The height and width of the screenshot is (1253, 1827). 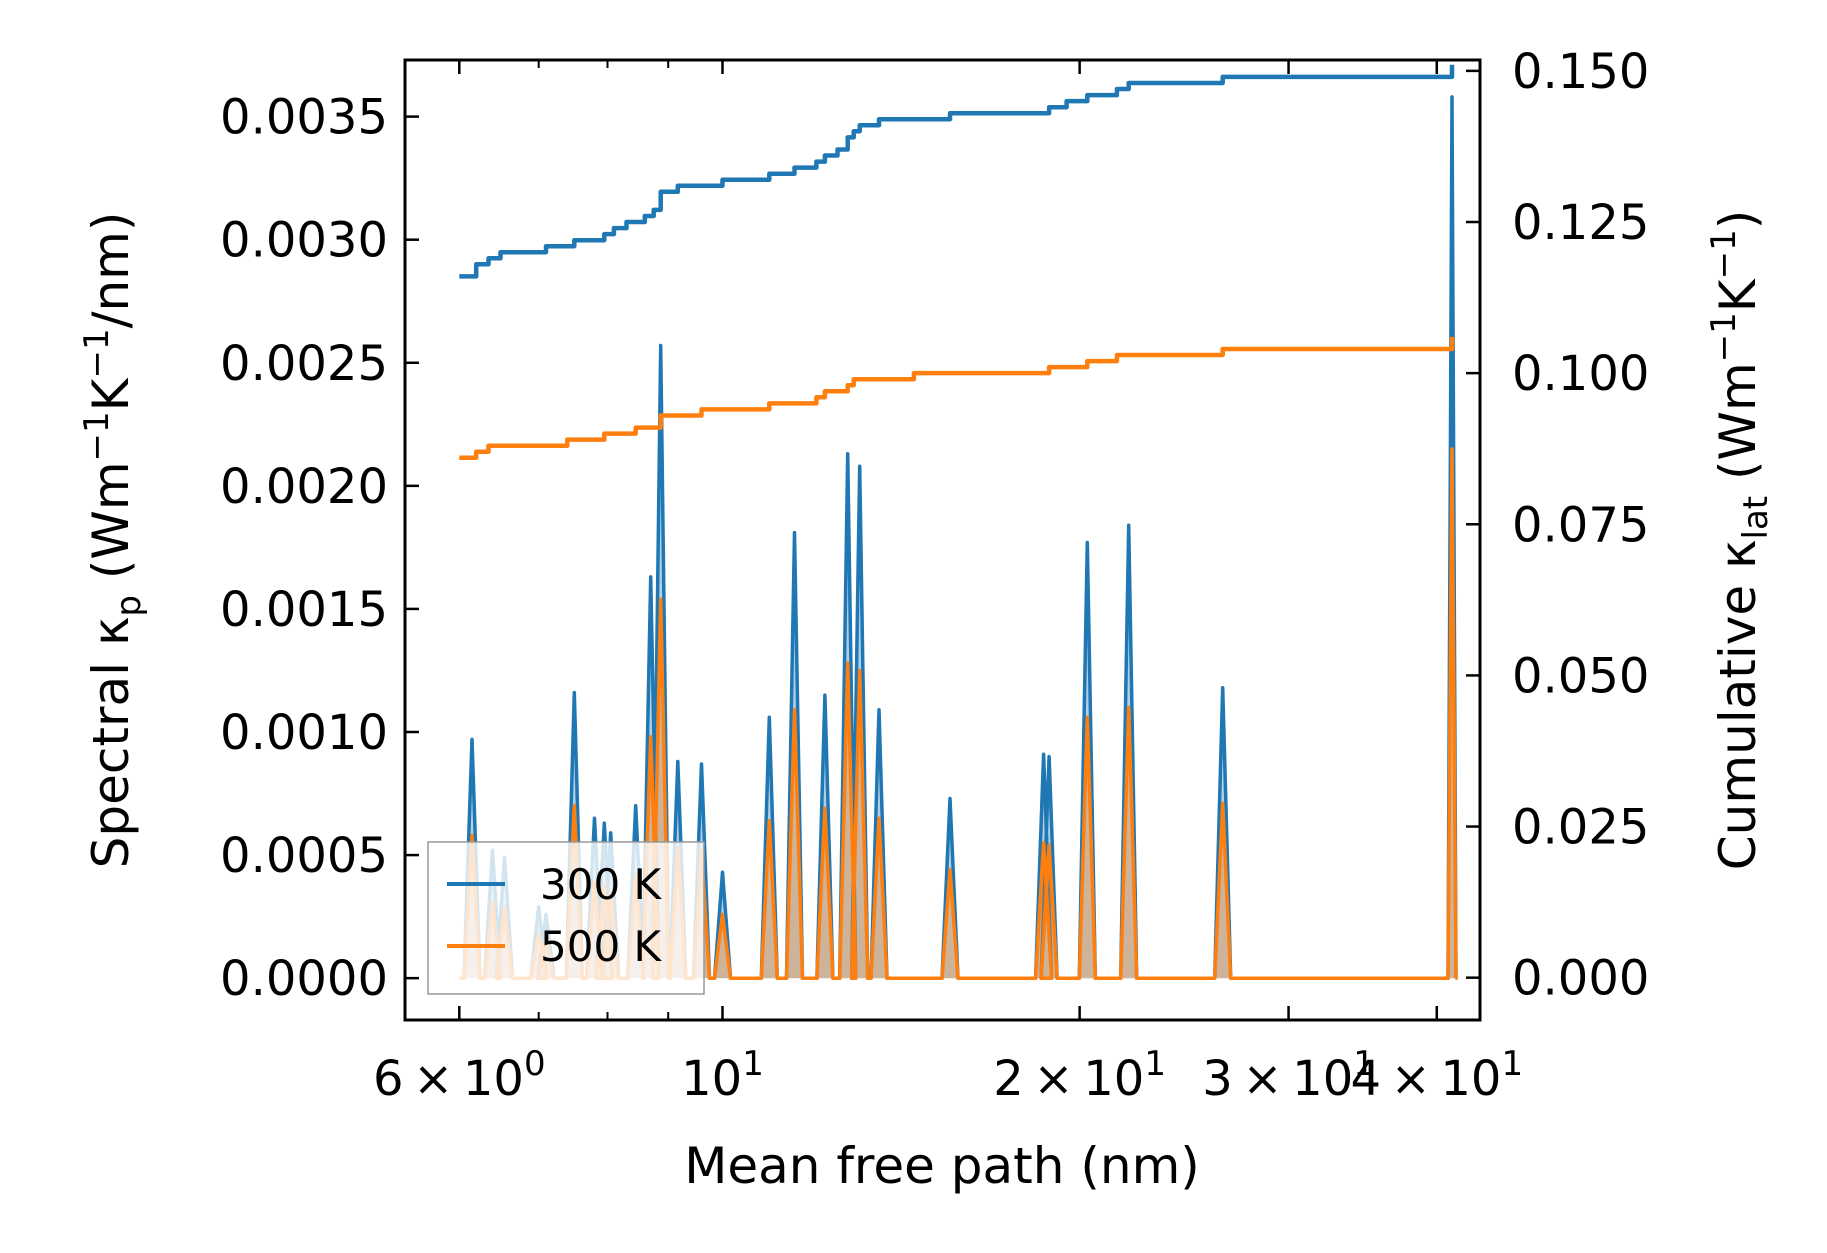 What do you see at coordinates (1580, 374) in the screenshot?
I see `y-right-tick-label: 0.100` at bounding box center [1580, 374].